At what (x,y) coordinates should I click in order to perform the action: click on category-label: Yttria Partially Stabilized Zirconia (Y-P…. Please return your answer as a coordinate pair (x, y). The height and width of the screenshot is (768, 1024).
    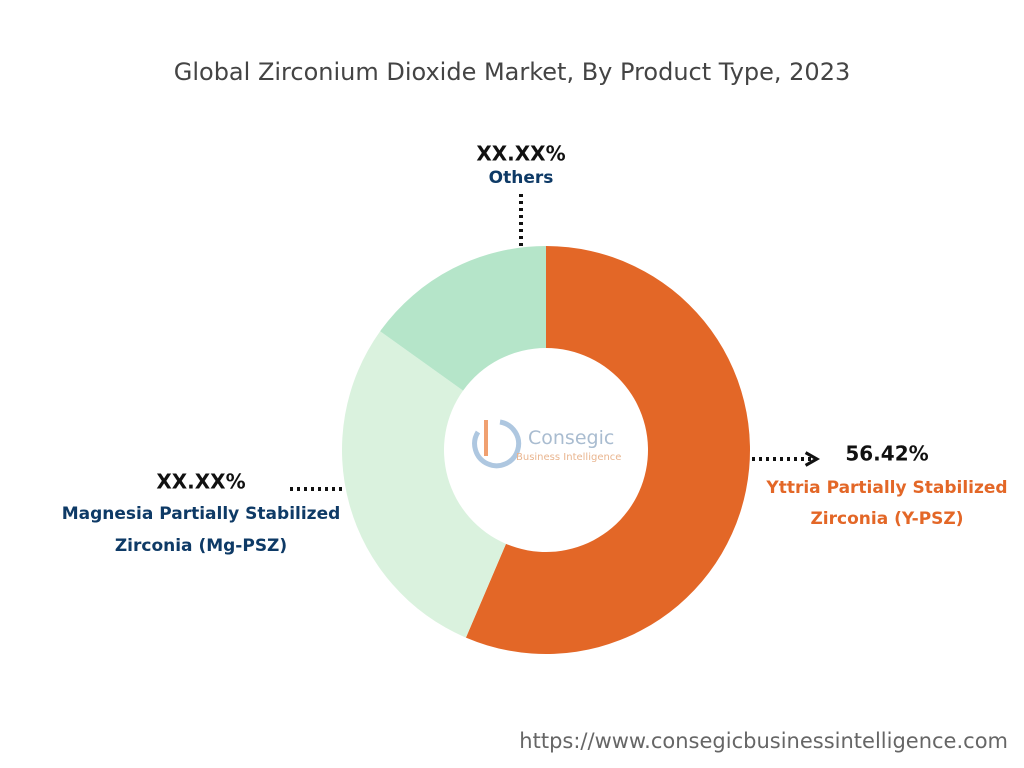
    Looking at the image, I should click on (886, 503).